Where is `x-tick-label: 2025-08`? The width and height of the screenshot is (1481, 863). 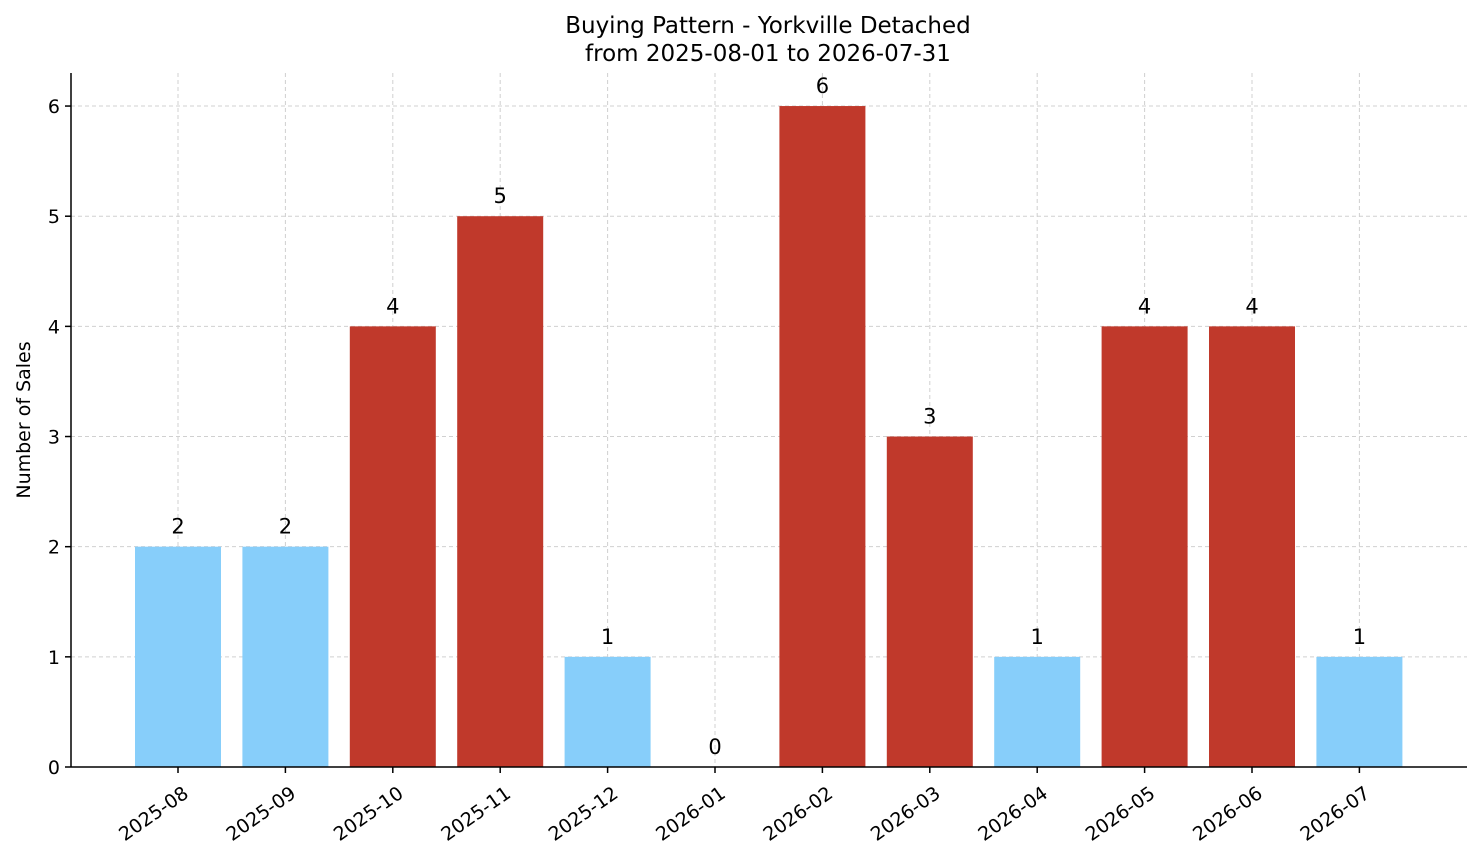
x-tick-label: 2025-08 is located at coordinates (154, 814).